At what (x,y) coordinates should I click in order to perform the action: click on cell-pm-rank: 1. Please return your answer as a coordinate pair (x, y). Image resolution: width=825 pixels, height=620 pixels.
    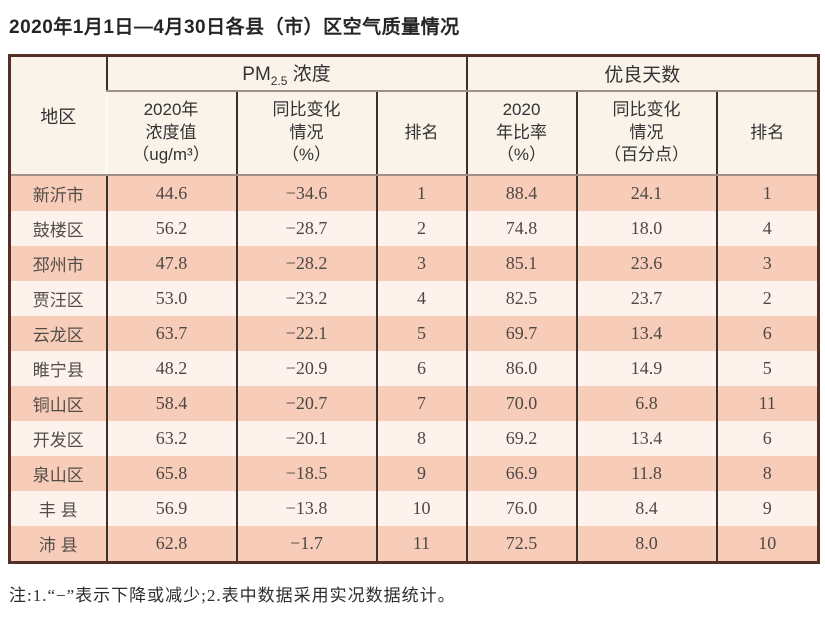
    Looking at the image, I should click on (421, 193).